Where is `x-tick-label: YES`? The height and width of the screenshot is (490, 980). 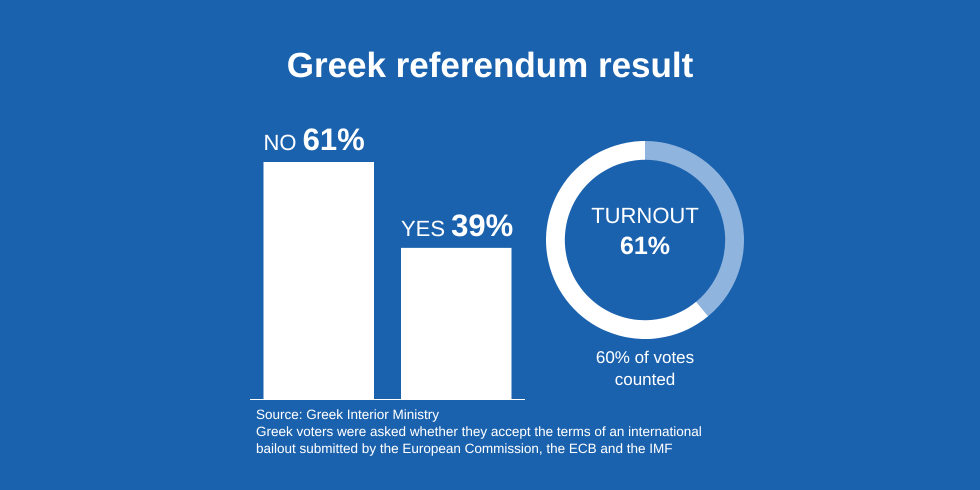
x-tick-label: YES is located at coordinates (426, 228).